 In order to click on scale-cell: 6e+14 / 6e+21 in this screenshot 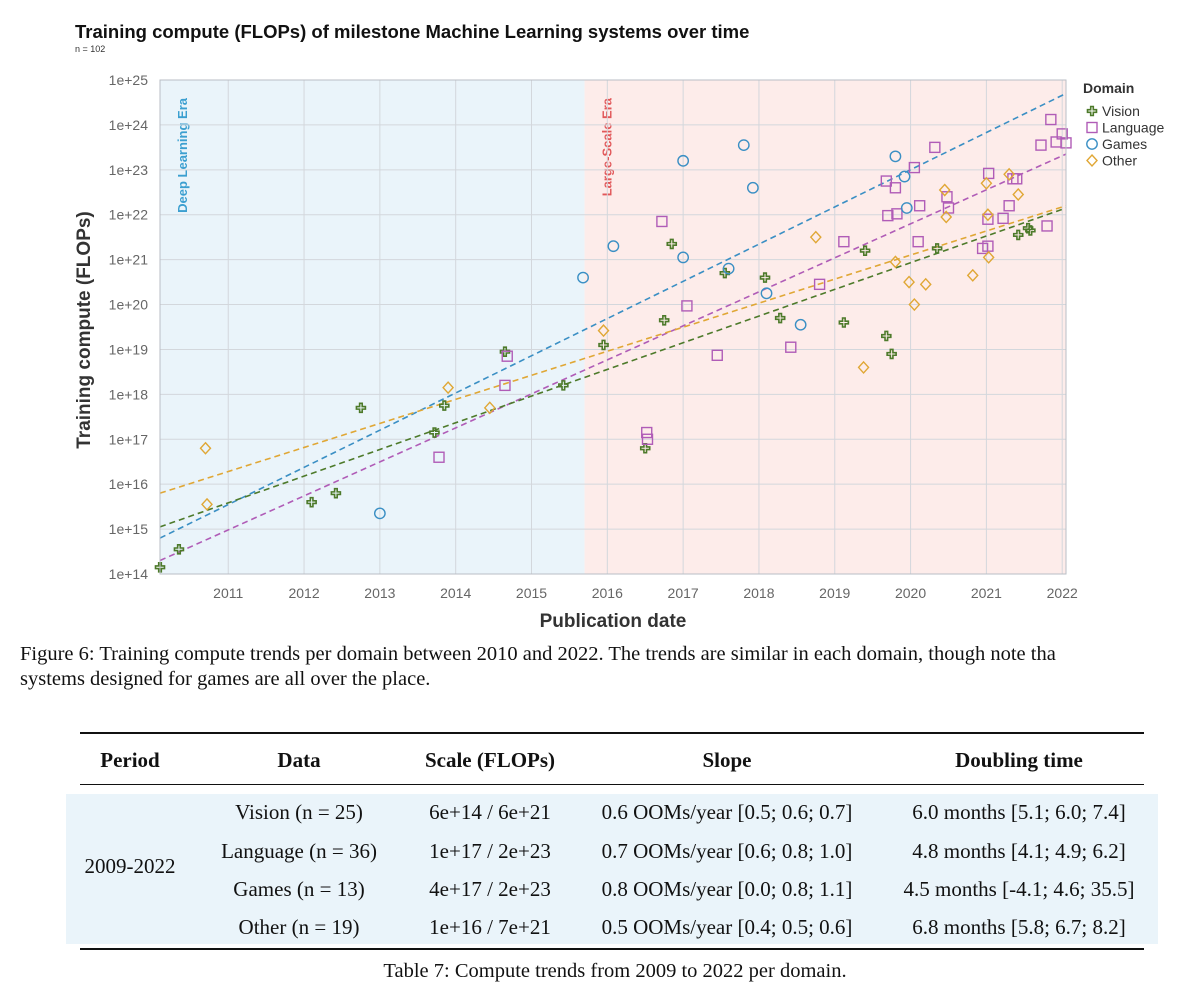, I will do `click(490, 812)`.